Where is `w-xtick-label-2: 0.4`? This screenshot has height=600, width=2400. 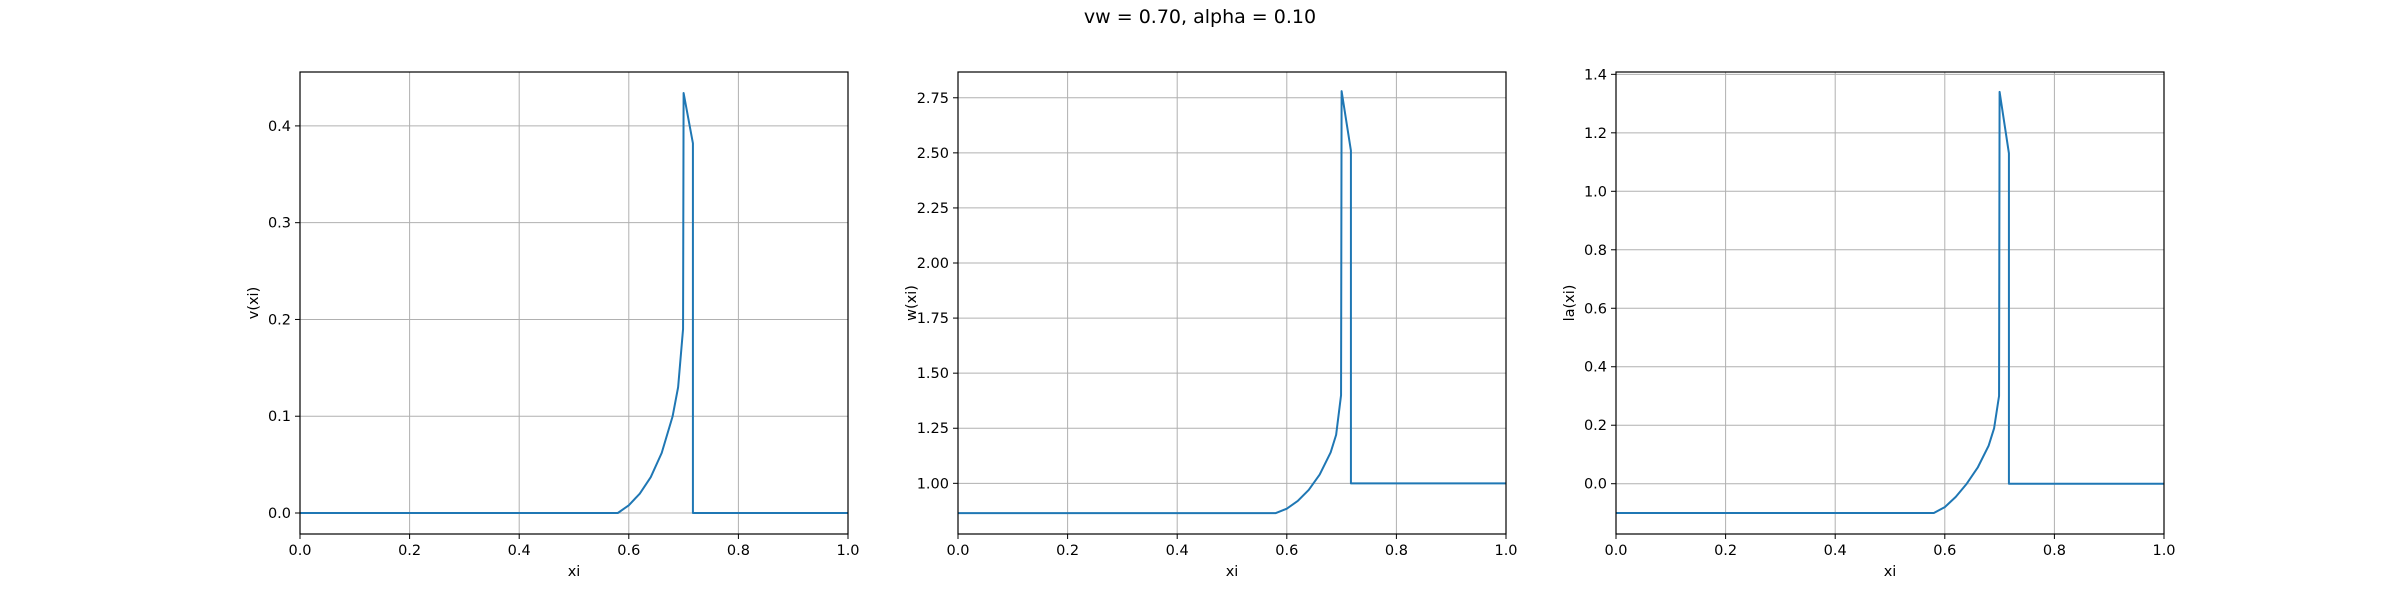 w-xtick-label-2: 0.4 is located at coordinates (1177, 551).